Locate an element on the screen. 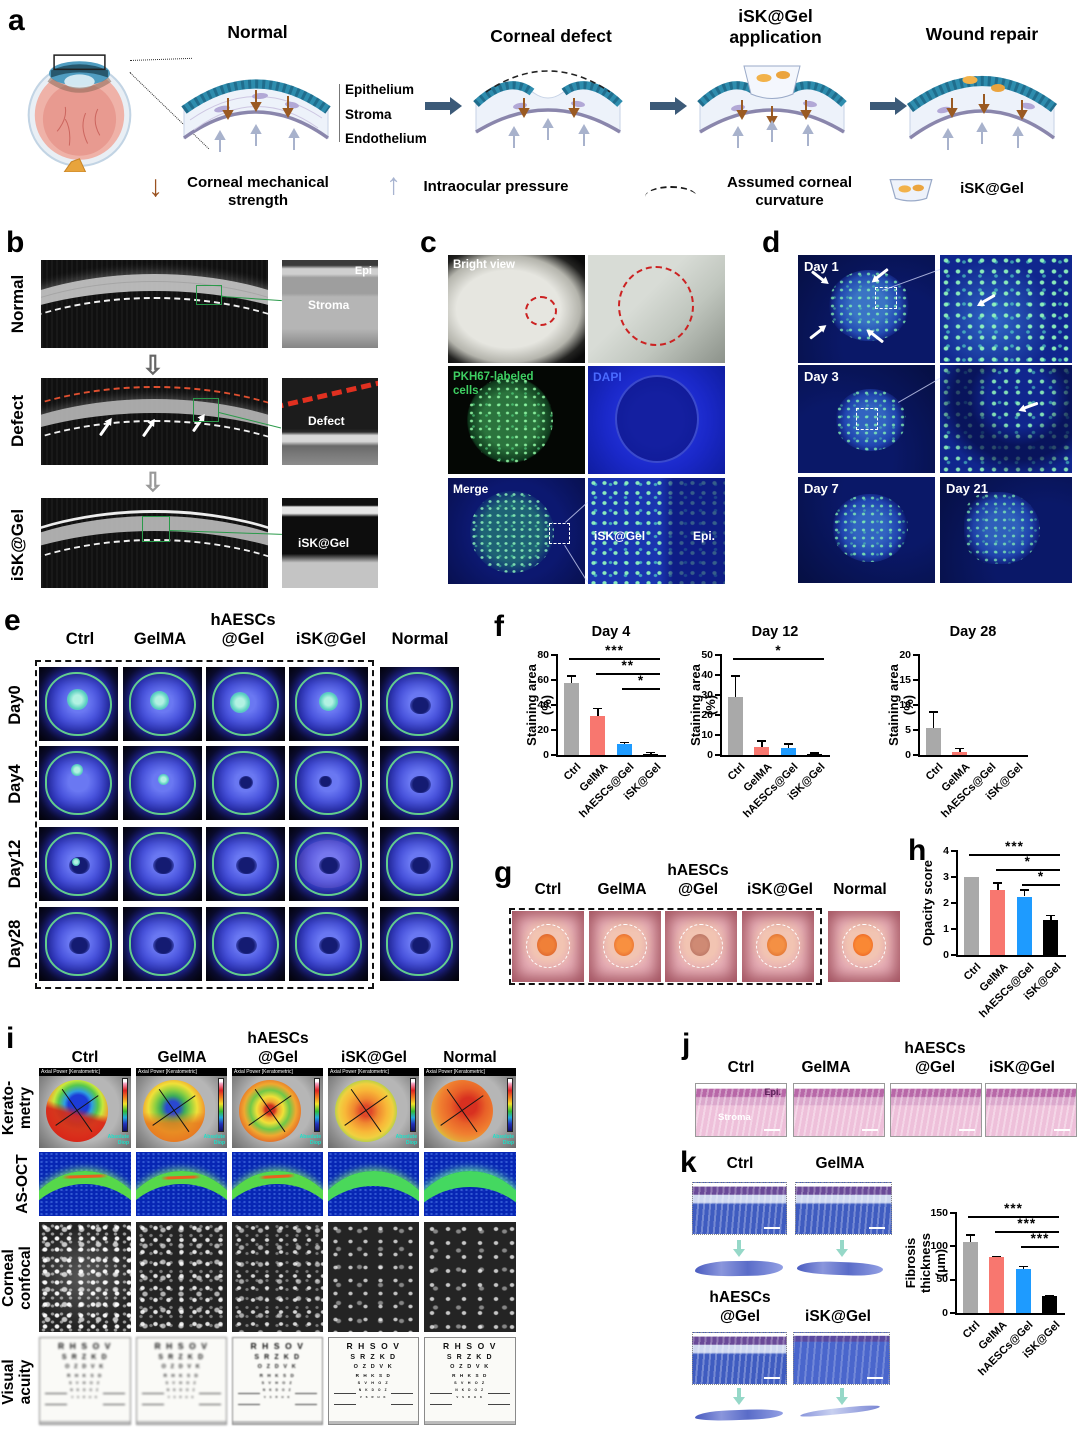 The height and width of the screenshot is (1430, 1080). y-tick-label: 3 is located at coordinates (946, 876).